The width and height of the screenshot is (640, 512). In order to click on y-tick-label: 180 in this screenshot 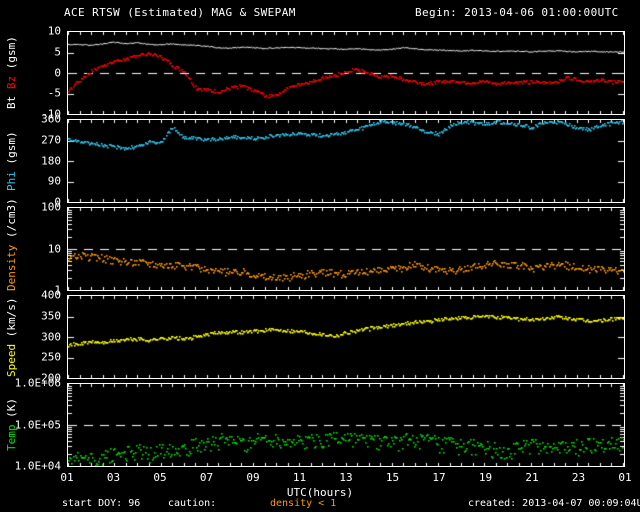, I will do `click(51, 160)`.